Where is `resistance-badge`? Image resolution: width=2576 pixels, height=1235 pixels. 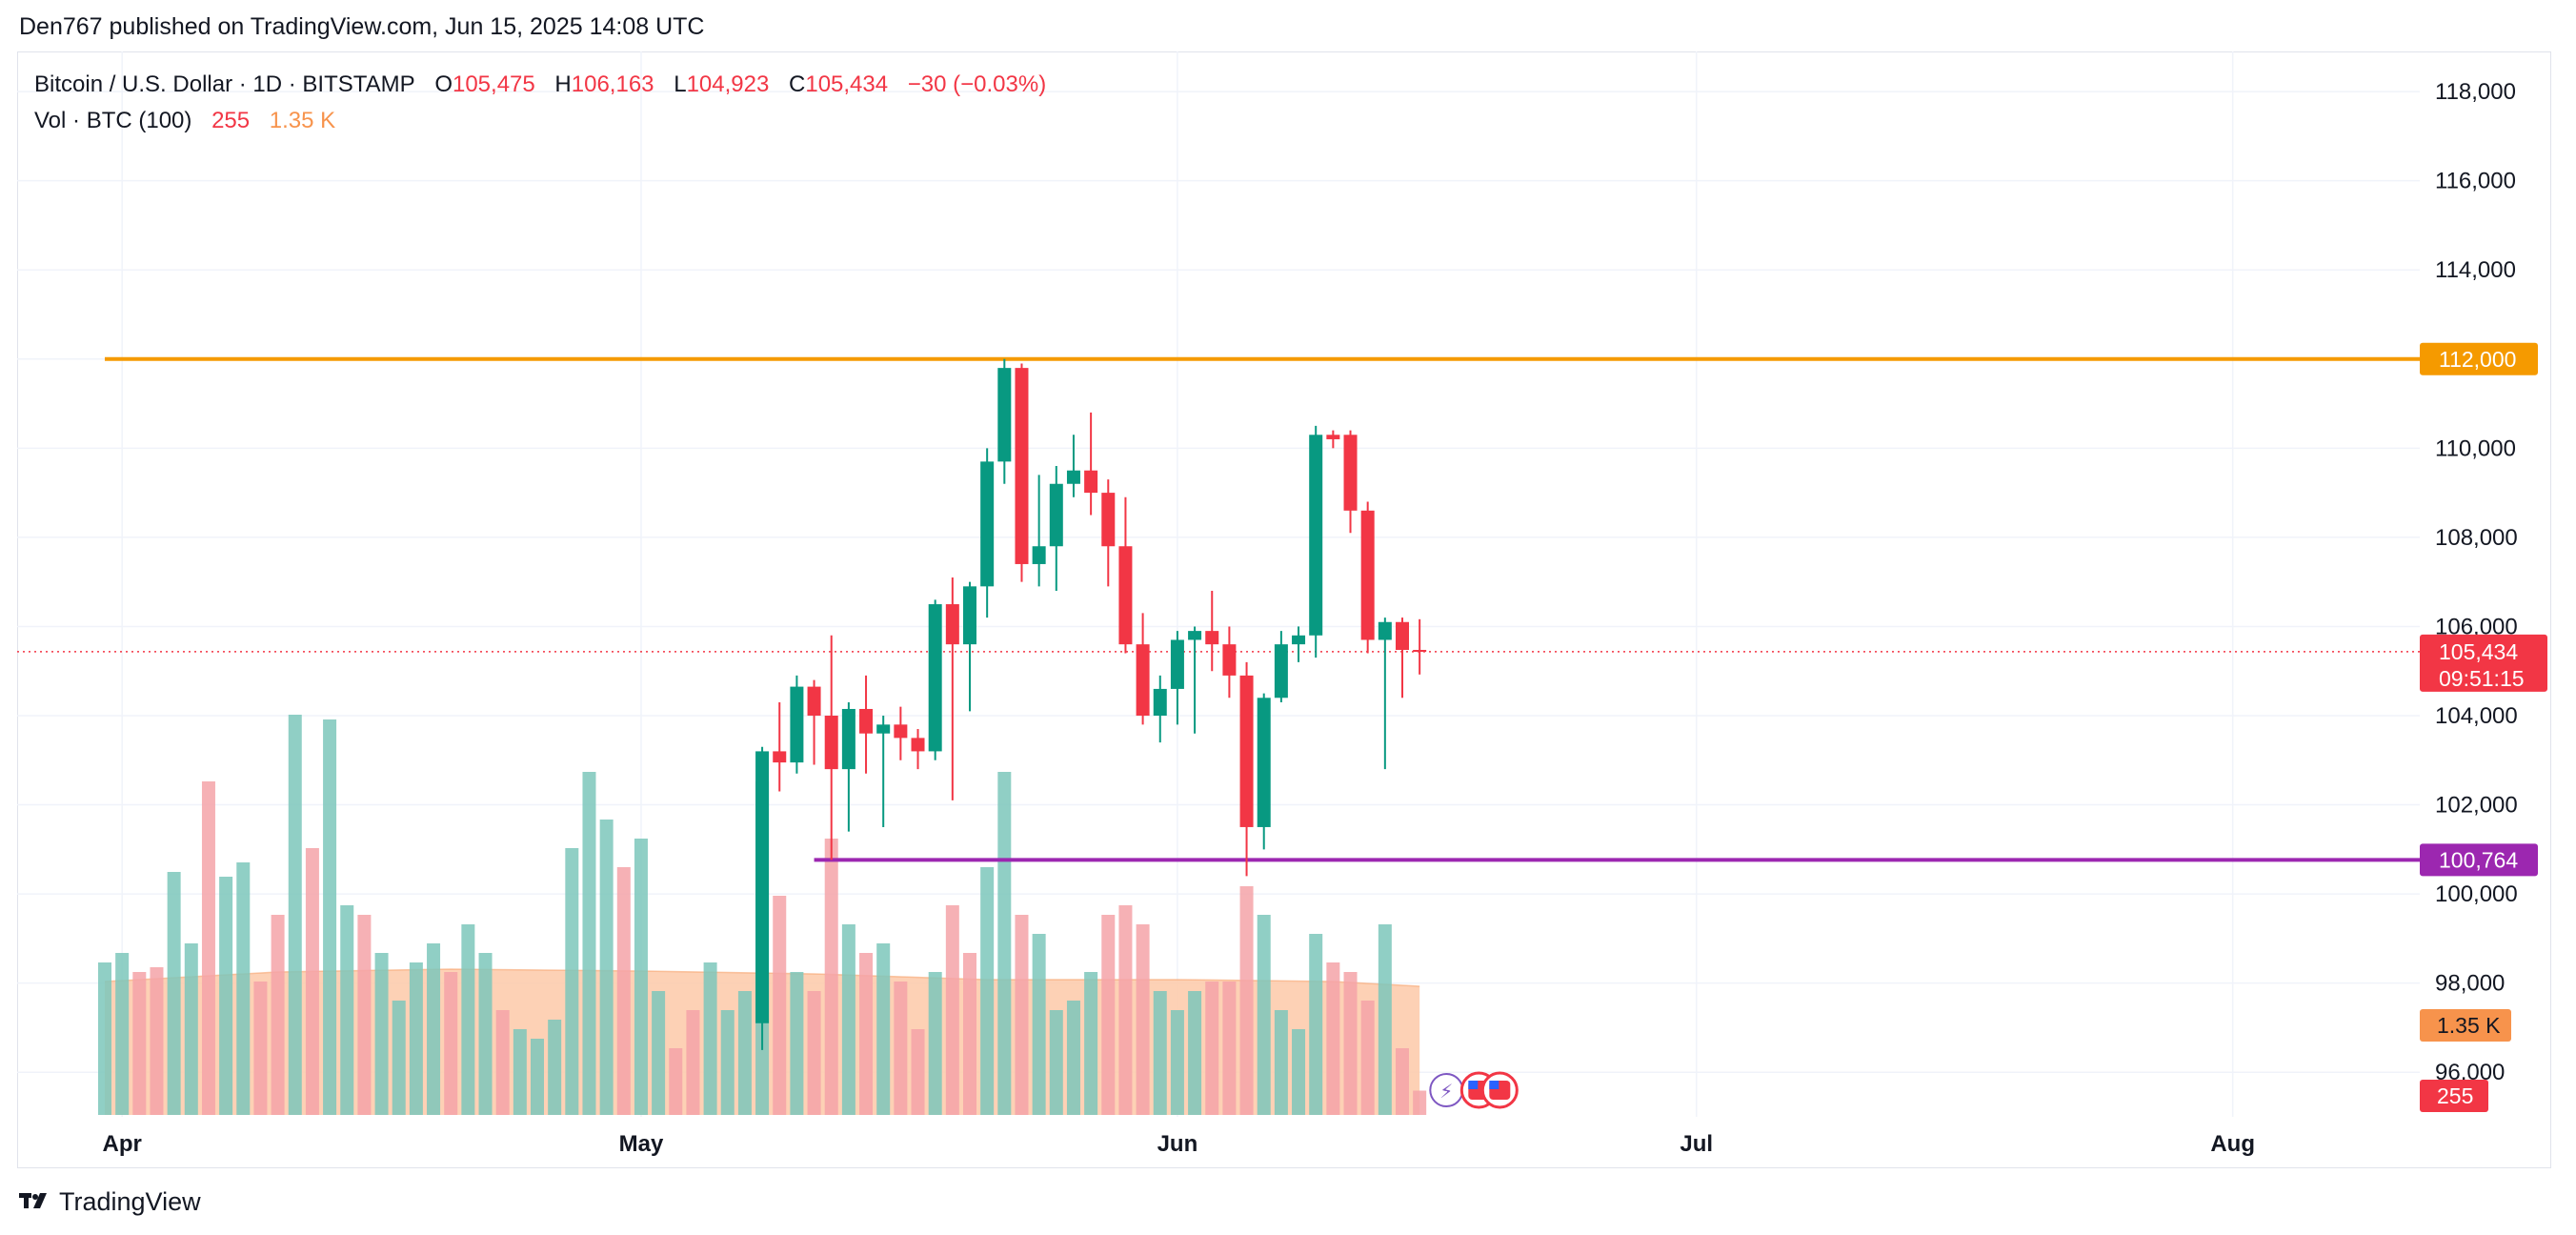
resistance-badge is located at coordinates (2479, 358).